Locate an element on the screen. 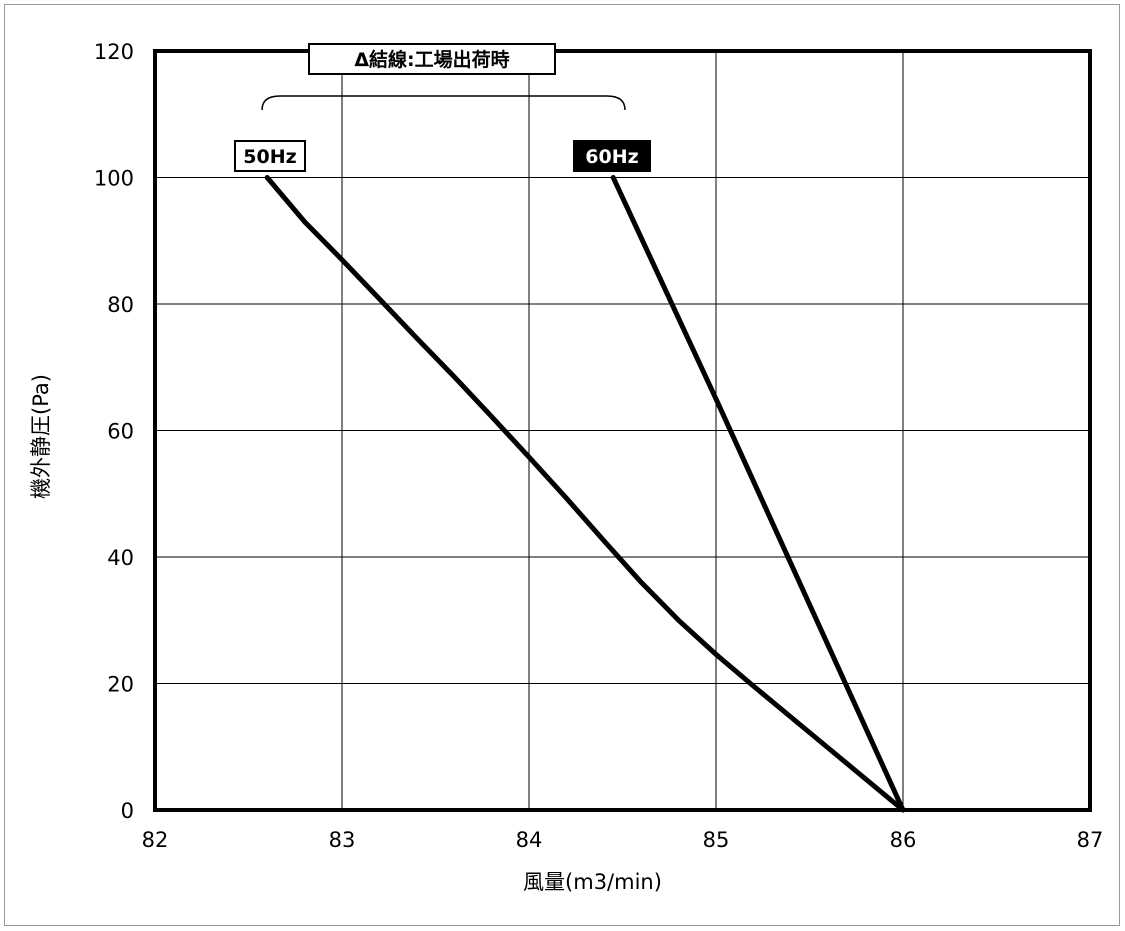  legend-50hz-label: 50Hz is located at coordinates (269, 157).